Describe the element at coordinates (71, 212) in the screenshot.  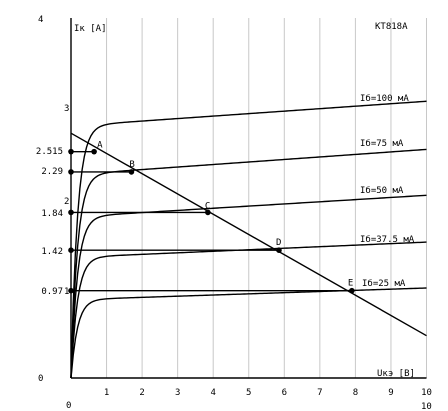
I see `axis-dot-C` at that location.